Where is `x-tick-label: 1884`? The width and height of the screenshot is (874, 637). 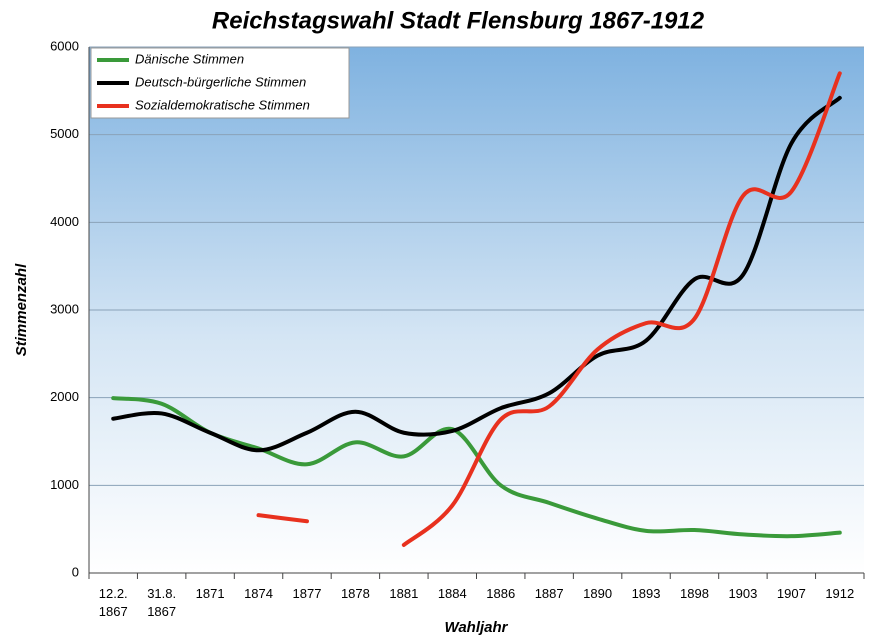
x-tick-label: 1884 is located at coordinates (452, 593).